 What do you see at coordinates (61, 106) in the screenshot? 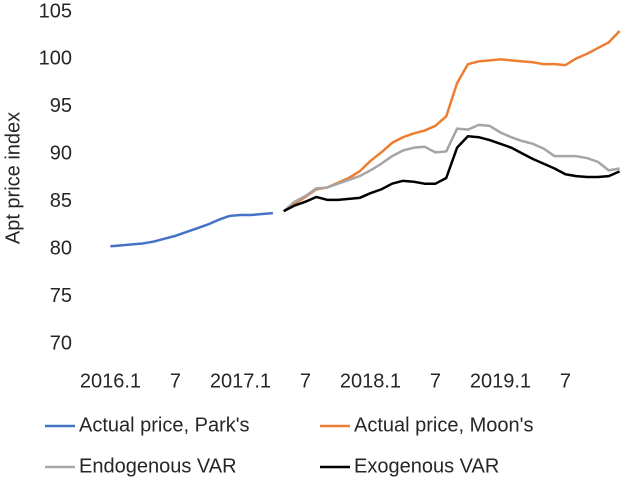
I see `y-tick-label: 95` at bounding box center [61, 106].